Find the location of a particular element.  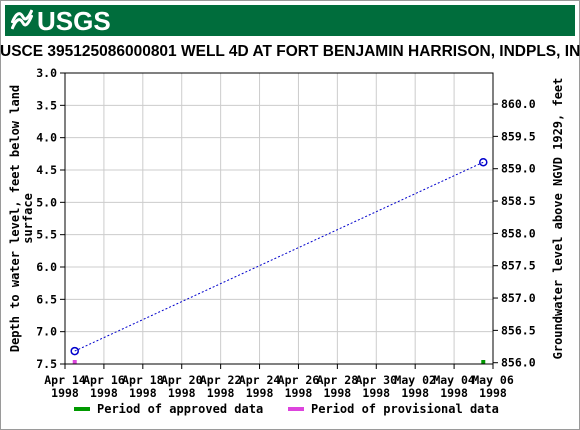

left-axis-title: Depth to water level, feet below land is located at coordinates (15, 218).